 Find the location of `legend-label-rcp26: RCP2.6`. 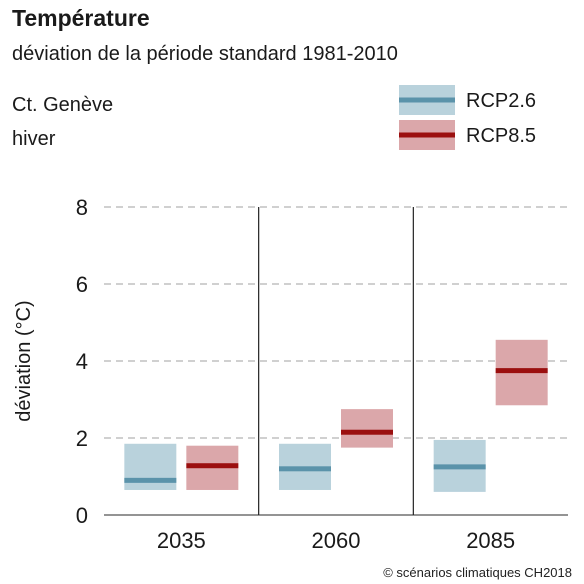

legend-label-rcp26: RCP2.6 is located at coordinates (501, 101).